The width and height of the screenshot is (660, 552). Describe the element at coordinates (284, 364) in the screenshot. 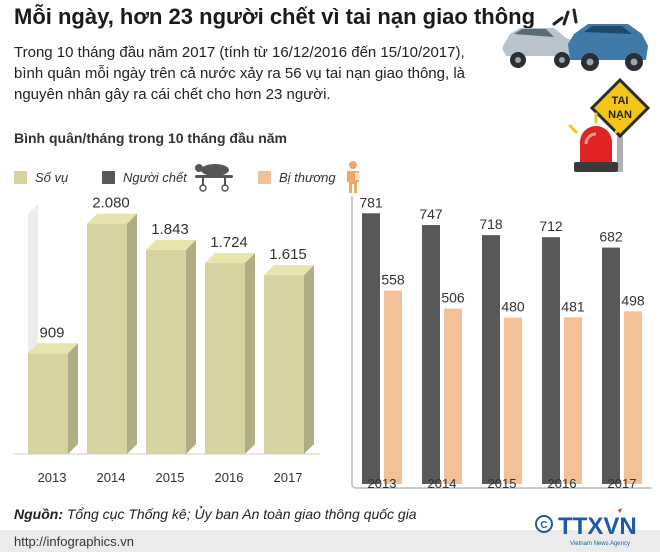

I see `bar-cases-2017` at that location.